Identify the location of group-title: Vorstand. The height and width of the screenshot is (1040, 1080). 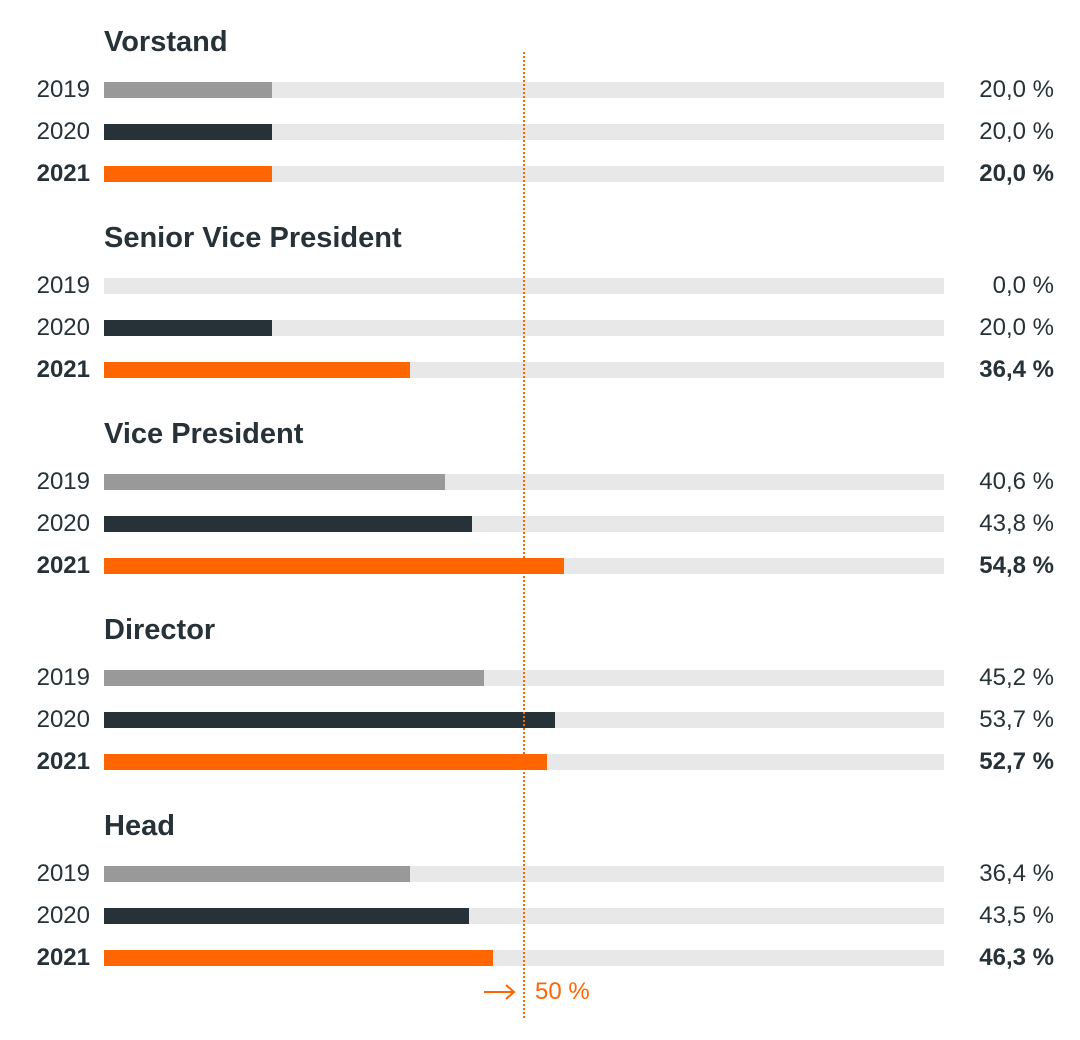
(166, 42).